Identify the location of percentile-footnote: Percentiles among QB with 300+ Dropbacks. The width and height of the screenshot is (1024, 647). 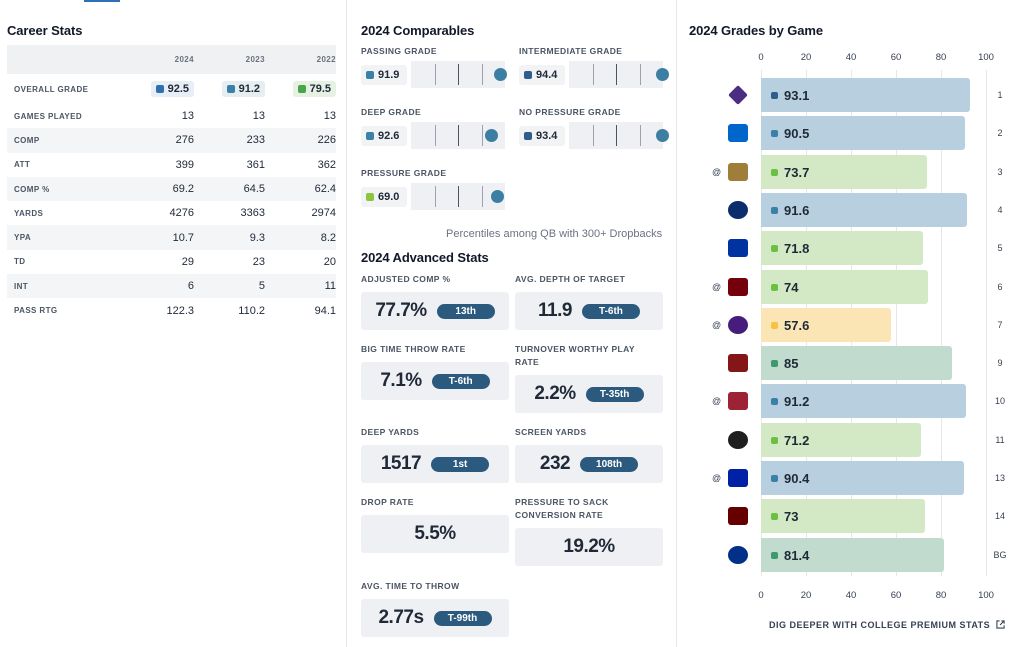
(554, 234).